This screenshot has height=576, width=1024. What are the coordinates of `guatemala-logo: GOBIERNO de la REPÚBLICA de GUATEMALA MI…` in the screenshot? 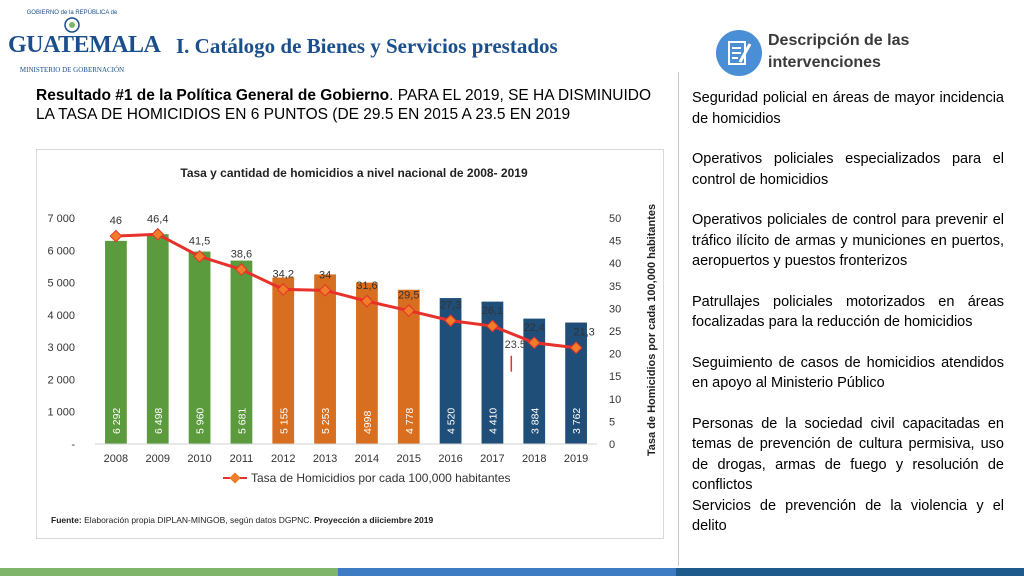 It's located at (84, 43).